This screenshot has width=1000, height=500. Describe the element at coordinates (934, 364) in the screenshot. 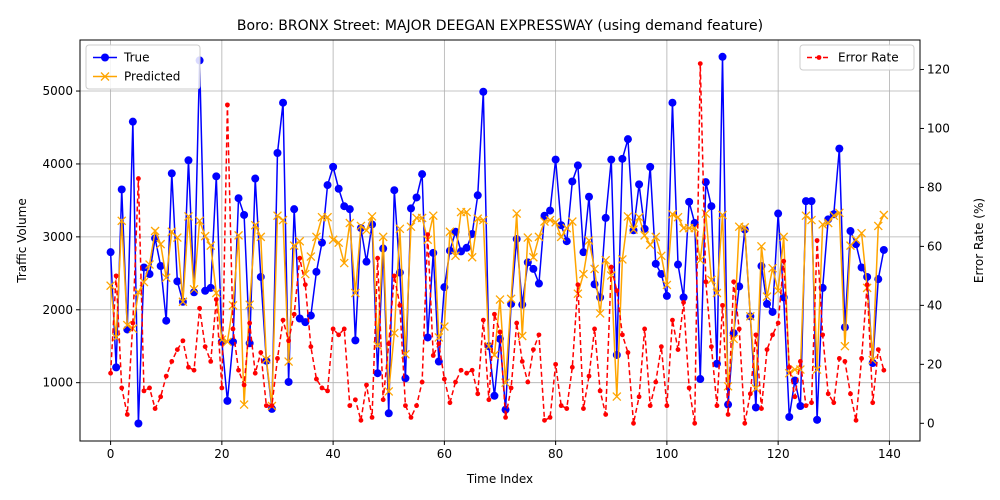

I see `y-right-tick-label: 20` at that location.